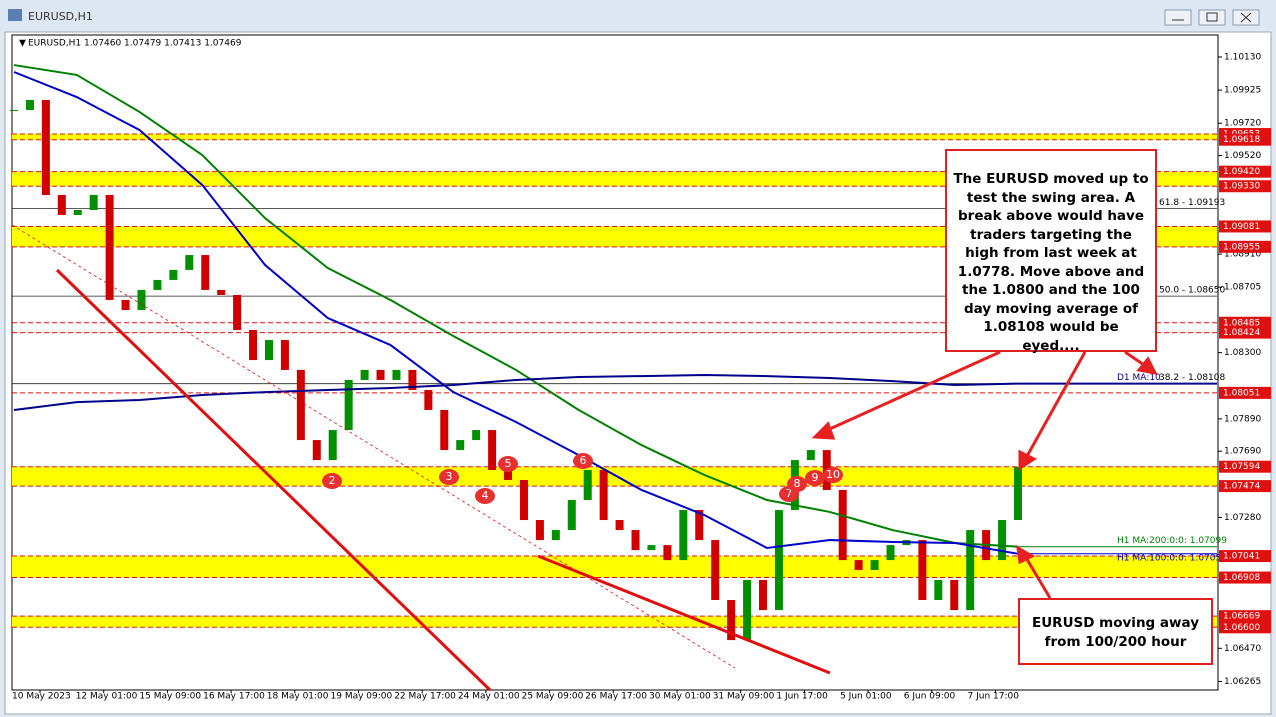 Image resolution: width=1276 pixels, height=717 pixels. I want to click on y-tick-label: 1.08705, so click(1242, 288).